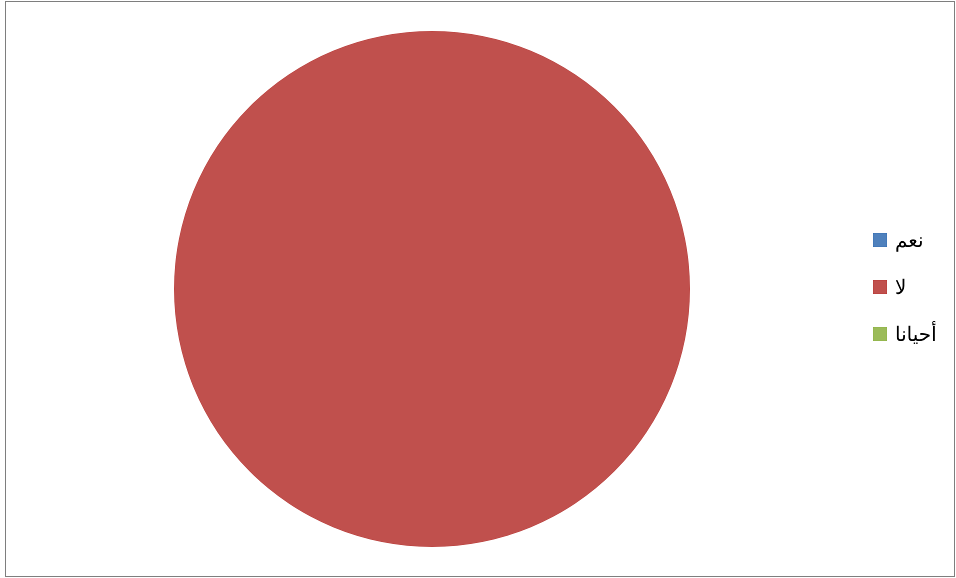 This screenshot has width=956, height=578. I want to click on legend-label: نعم, so click(909, 240).